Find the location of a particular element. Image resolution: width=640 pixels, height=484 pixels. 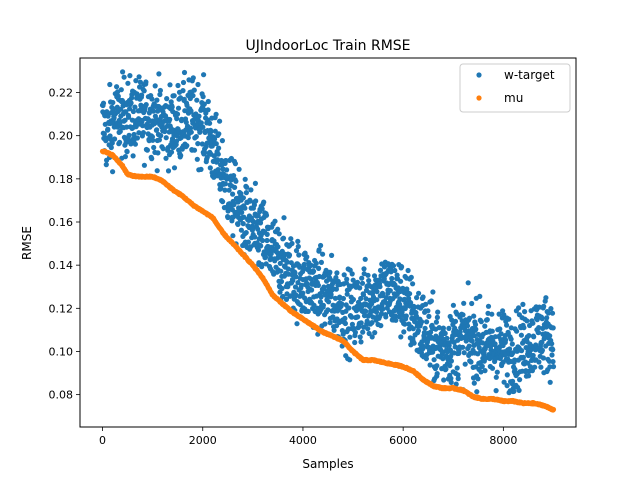

y-axis-ticks: 0.08 0.10 0.12 0.14 0.16 0.18 0.20 0.22 is located at coordinates (64, 244).